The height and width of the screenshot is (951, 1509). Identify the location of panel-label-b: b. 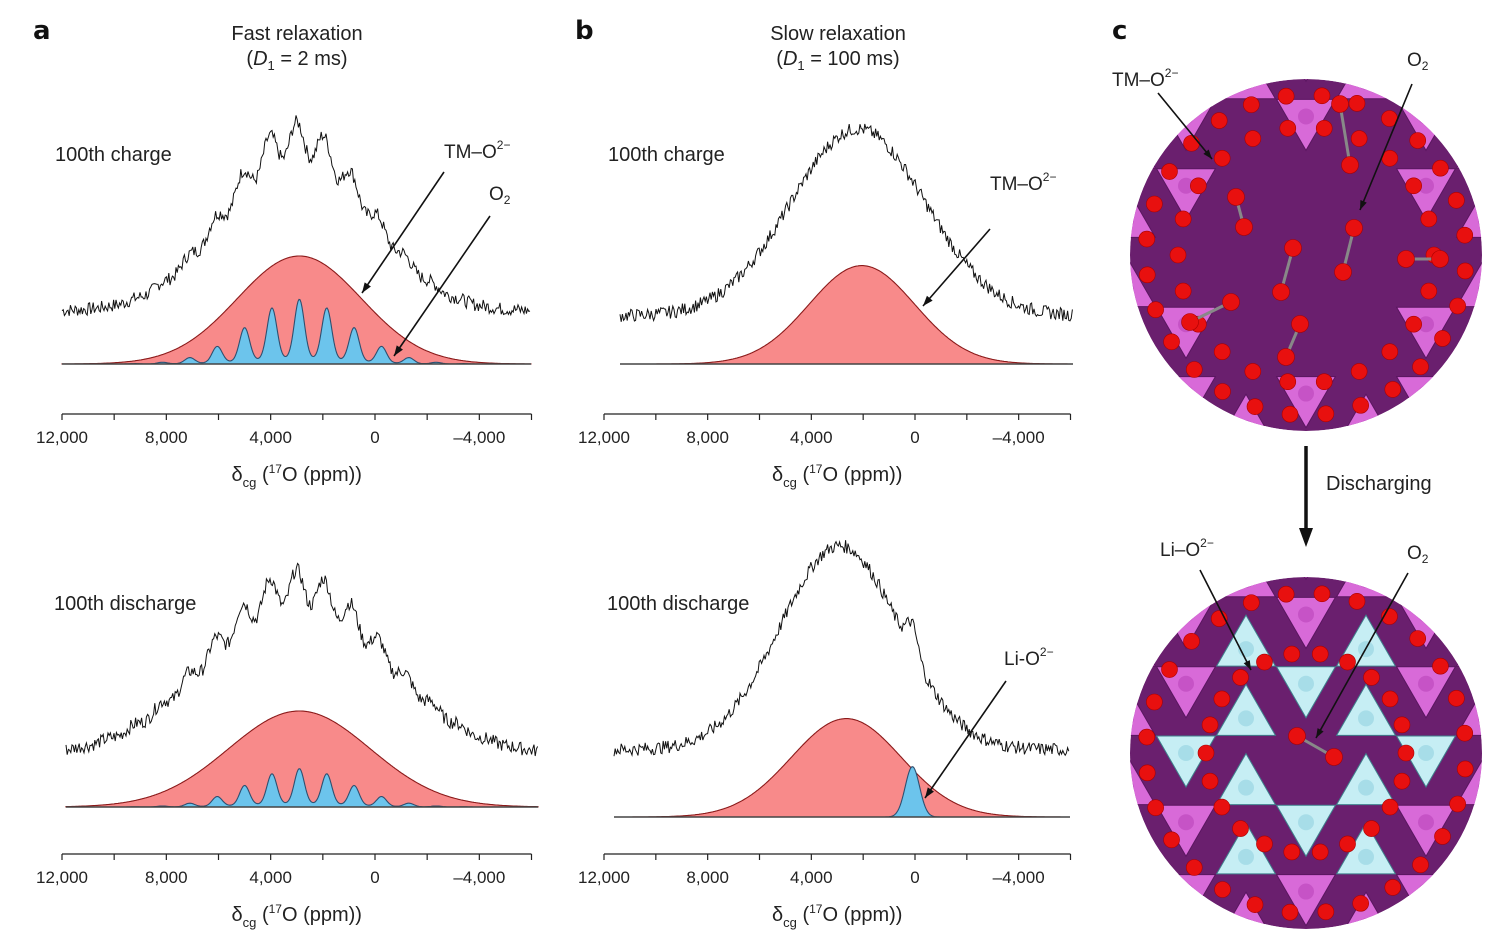
(584, 31).